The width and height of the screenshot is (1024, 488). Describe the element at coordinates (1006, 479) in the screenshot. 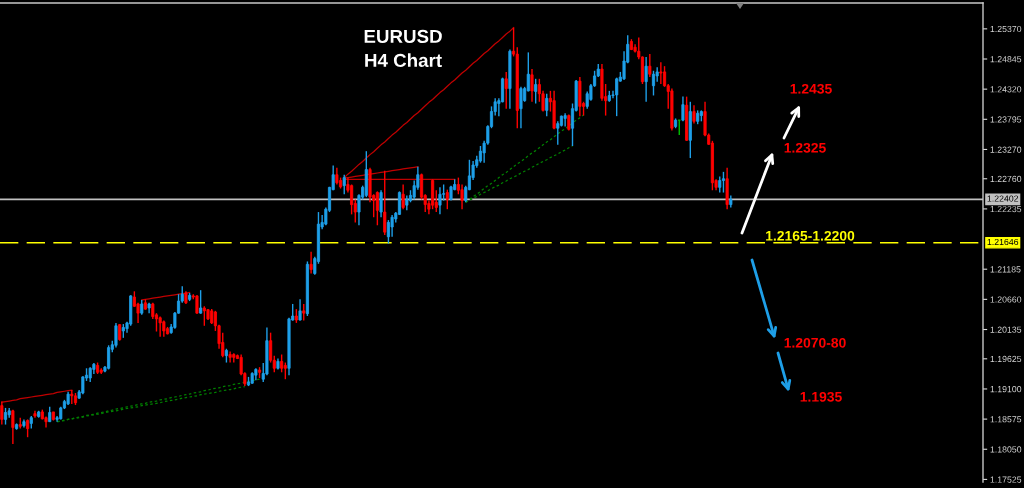

I see `y-tick-label: 1.17525` at that location.